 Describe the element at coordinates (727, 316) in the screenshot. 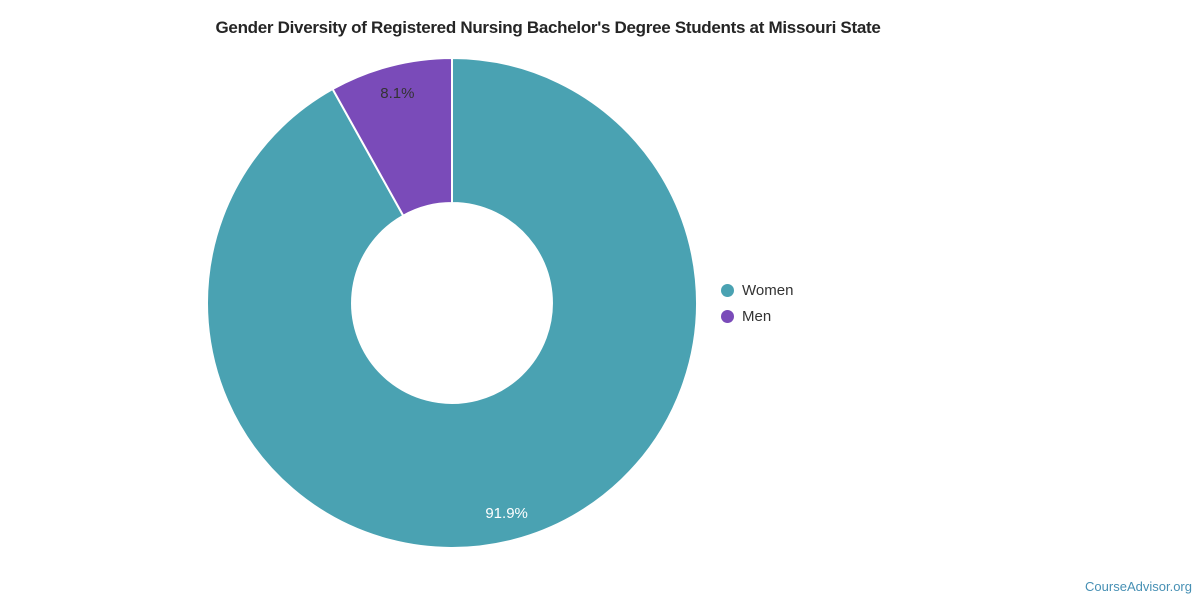

I see `legend-marker-men-icon` at that location.